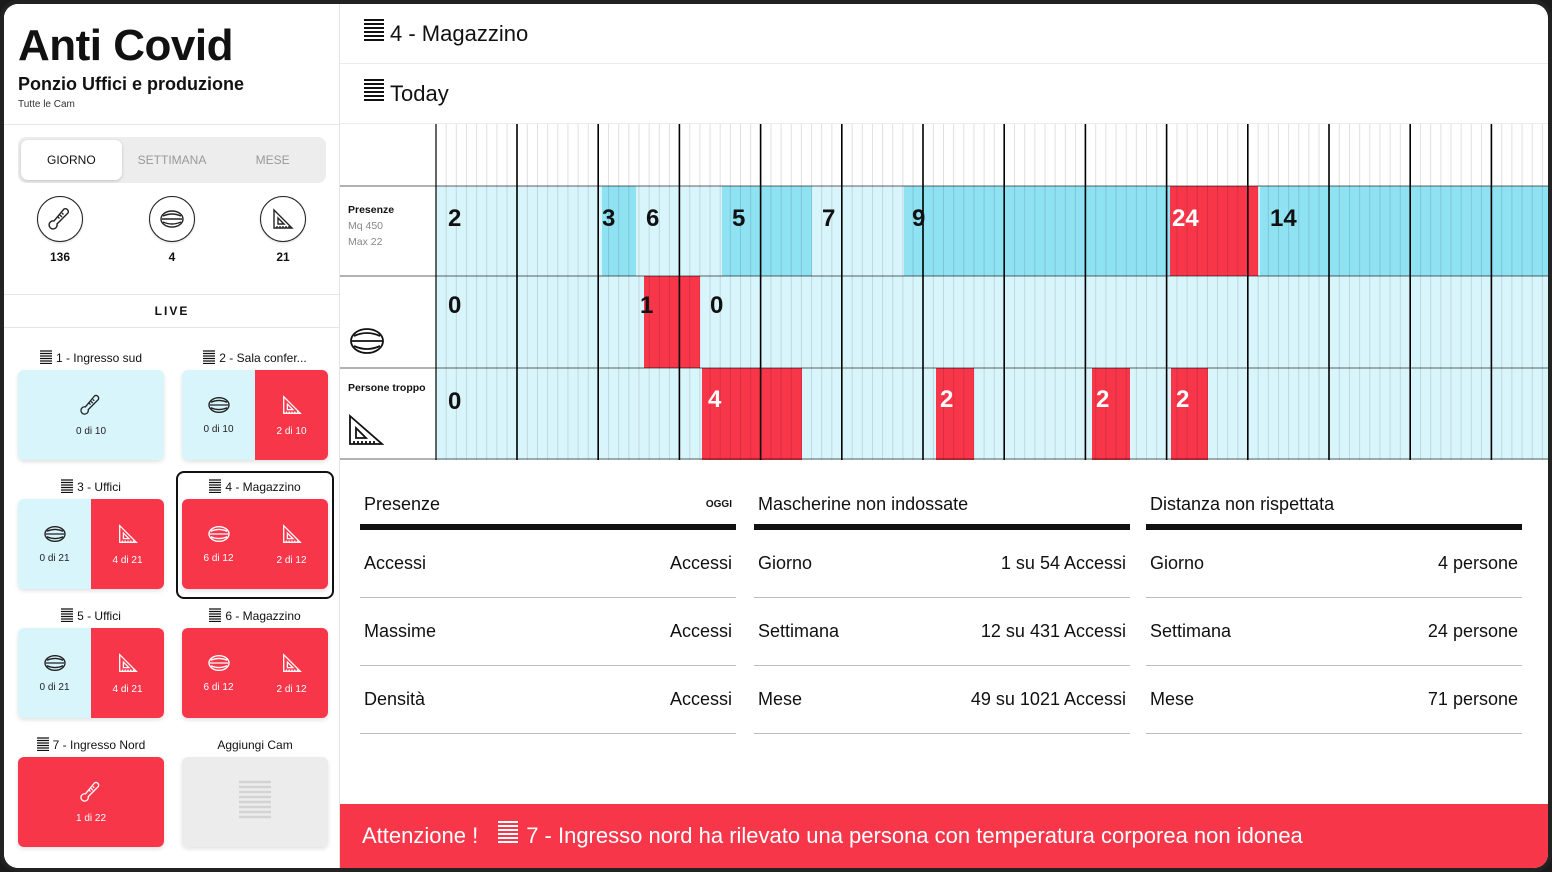 The image size is (1552, 872). I want to click on summary-row: Accessi Accessi, so click(548, 564).